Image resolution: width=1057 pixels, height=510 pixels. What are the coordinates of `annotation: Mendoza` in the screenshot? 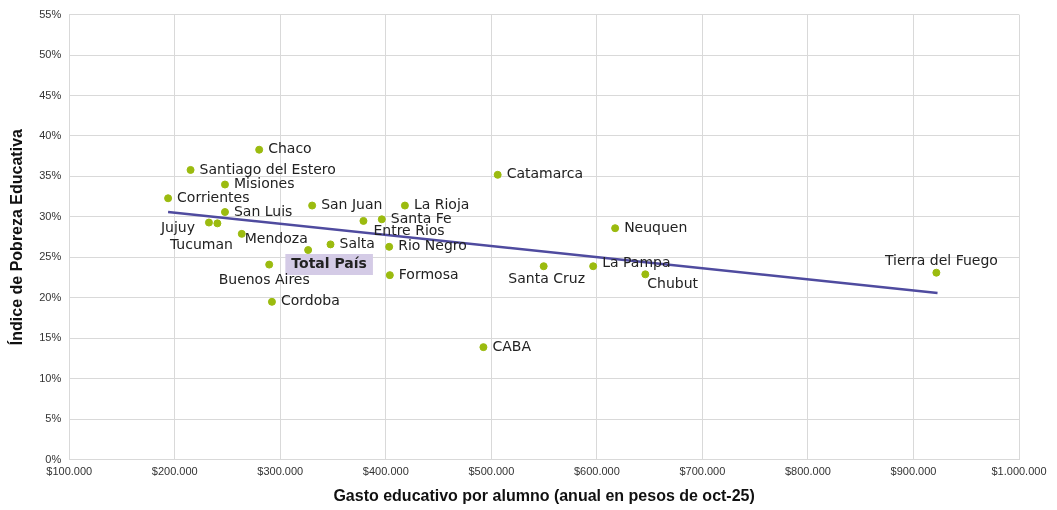 It's located at (276, 237).